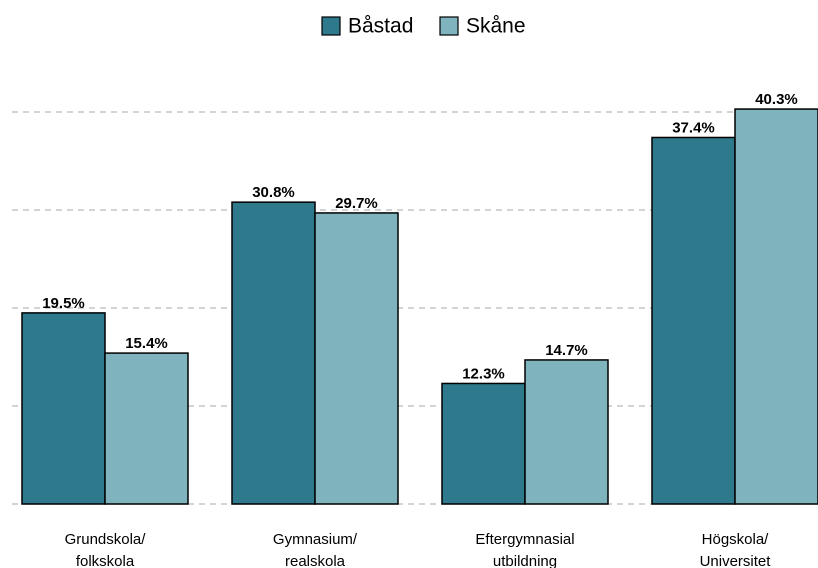 The image size is (818, 568). What do you see at coordinates (380, 26) in the screenshot?
I see `legend-label: Båstad` at bounding box center [380, 26].